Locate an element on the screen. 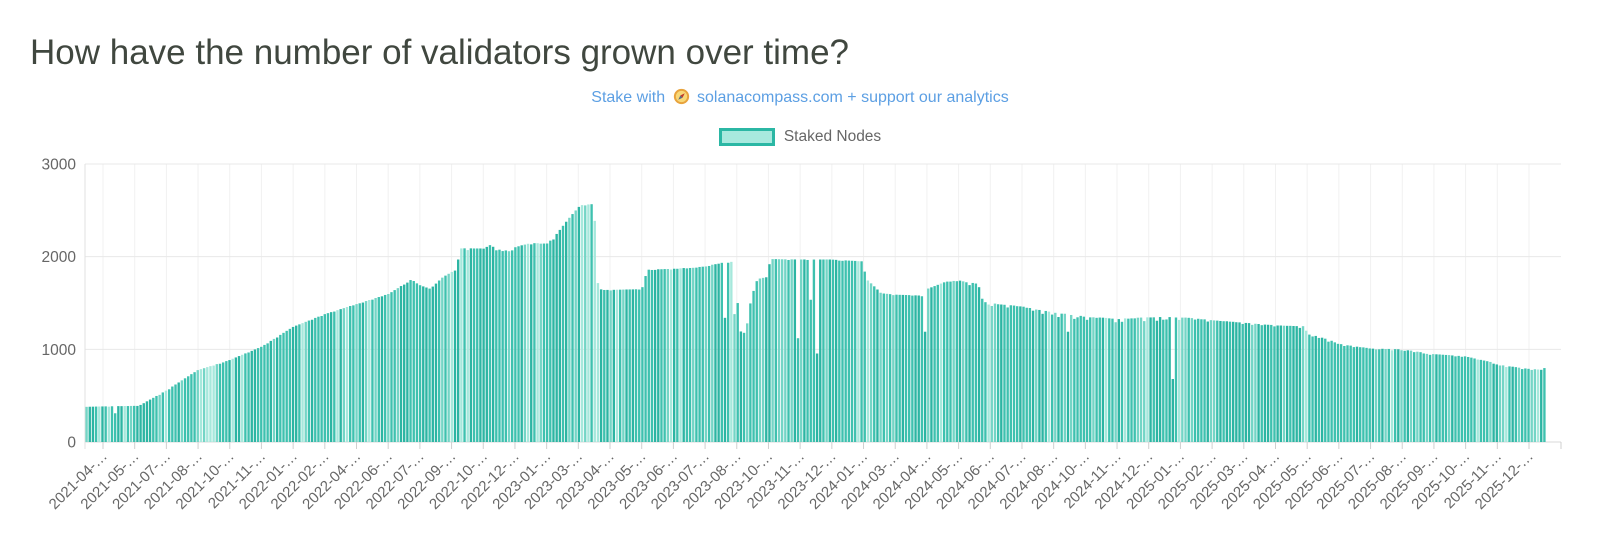 The width and height of the screenshot is (1600, 536). compass-icon is located at coordinates (681, 96).